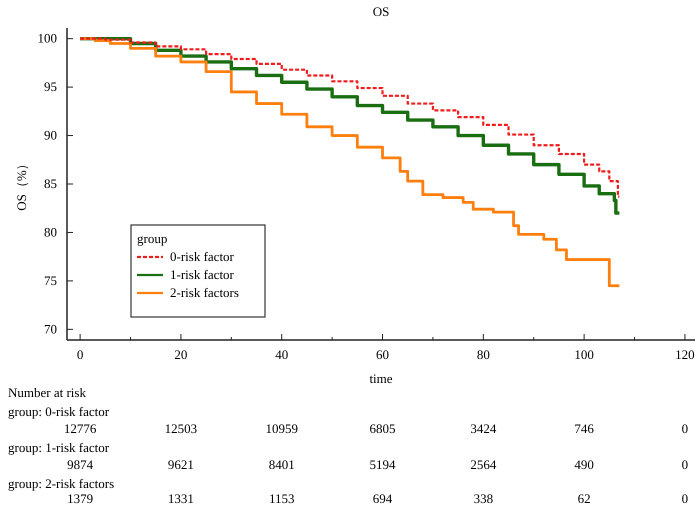  Describe the element at coordinates (50, 135) in the screenshot. I see `y-tick-label: 90` at that location.